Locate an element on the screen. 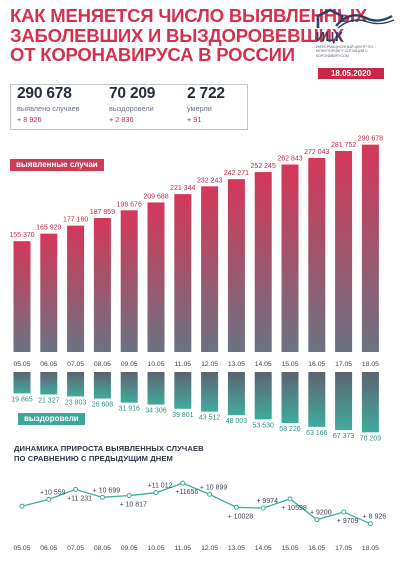  stat-cases: 290 678 выявлено случаев + 8 926 is located at coordinates (48, 104).